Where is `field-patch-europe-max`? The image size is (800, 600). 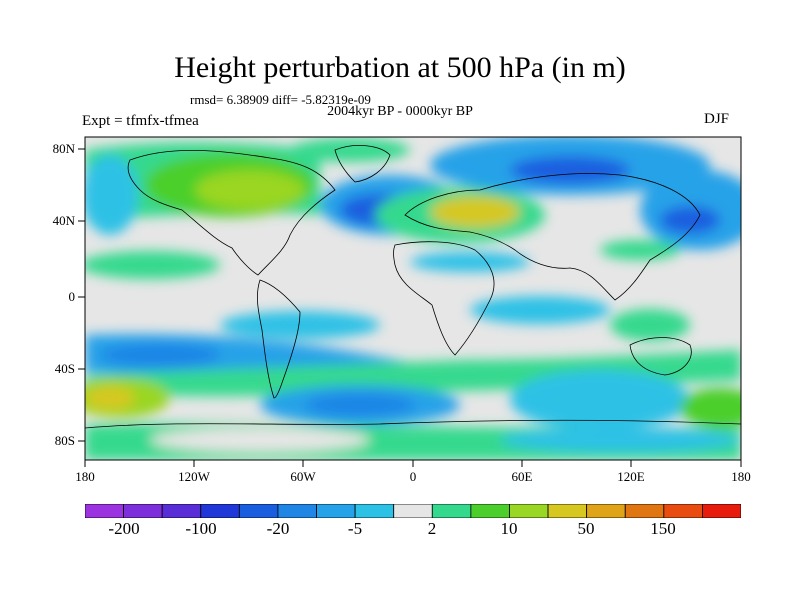
field-patch-europe-max is located at coordinates (475, 212).